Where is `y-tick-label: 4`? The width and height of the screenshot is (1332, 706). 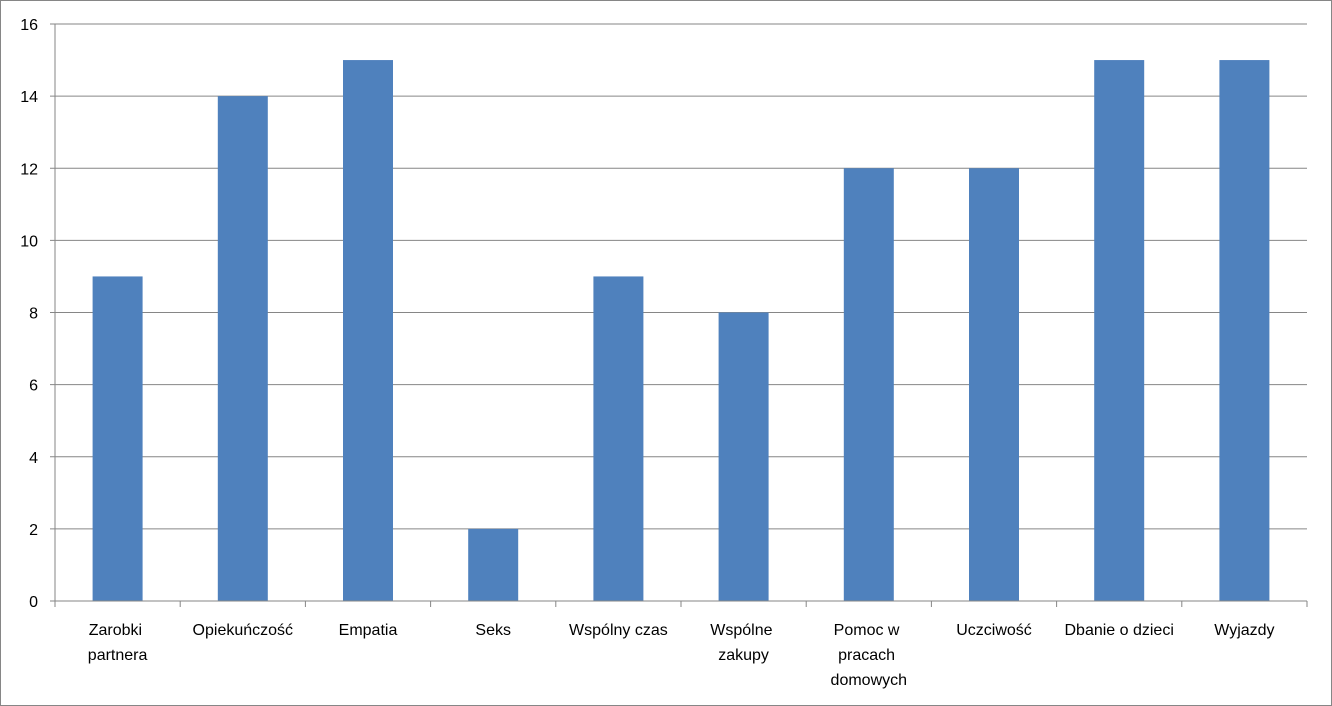
y-tick-label: 4 is located at coordinates (33, 458).